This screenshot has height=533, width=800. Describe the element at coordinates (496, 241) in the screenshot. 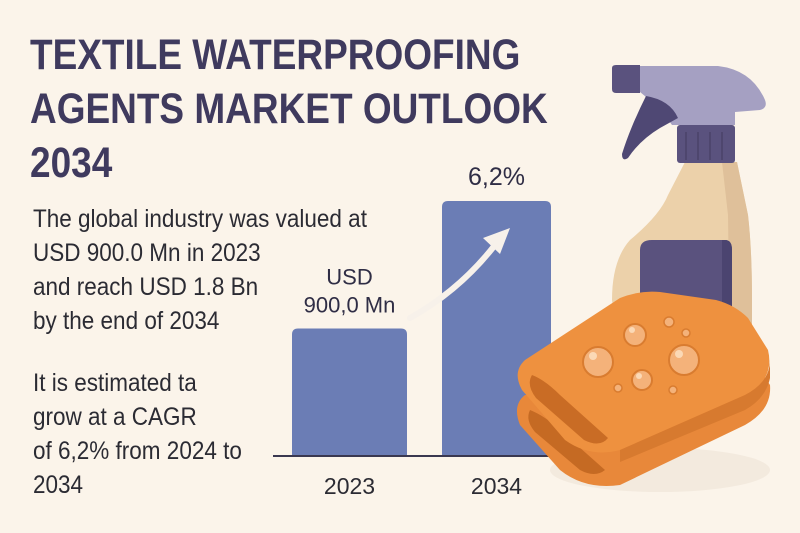

I see `arrow-head` at that location.